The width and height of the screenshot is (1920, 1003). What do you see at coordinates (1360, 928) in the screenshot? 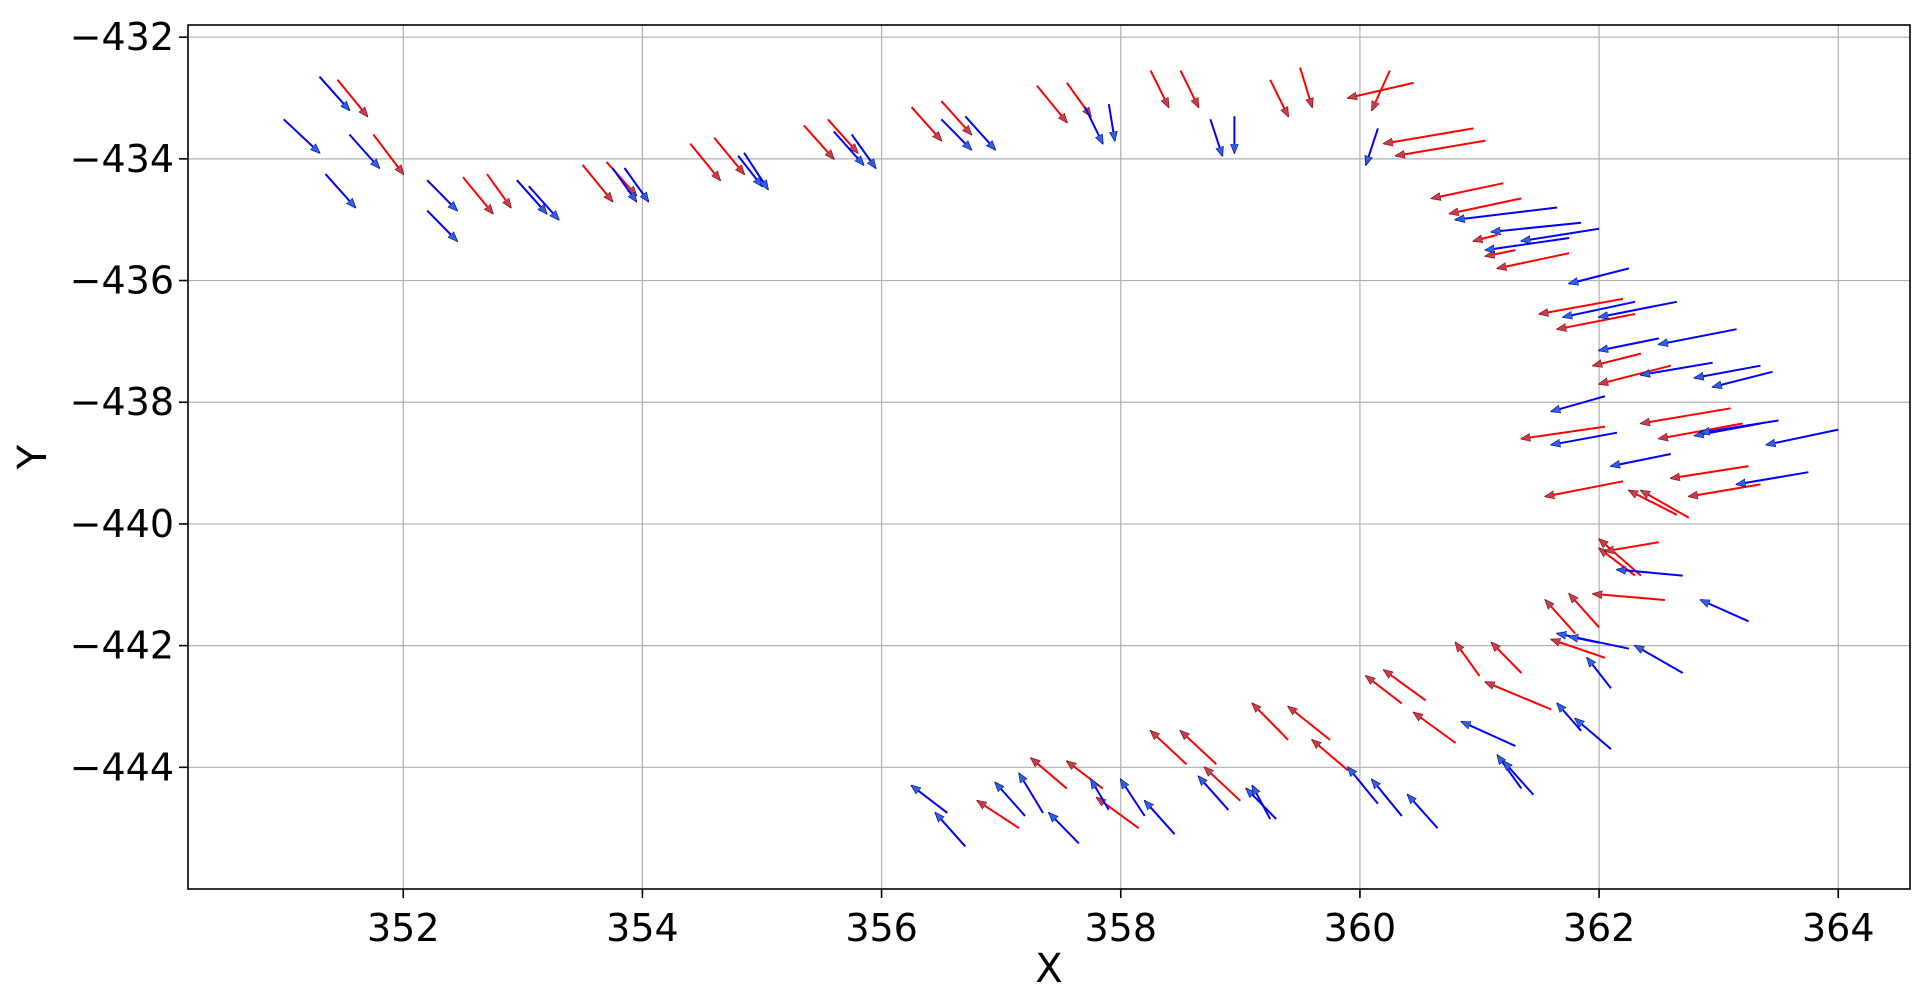
I see `x-tick-label: 360` at bounding box center [1360, 928].